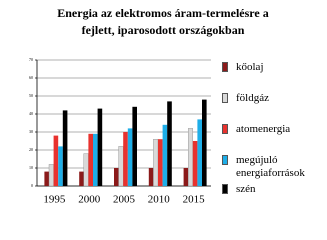 The width and height of the screenshot is (327, 240). I want to click on y-tick-label: 40, so click(31, 113).